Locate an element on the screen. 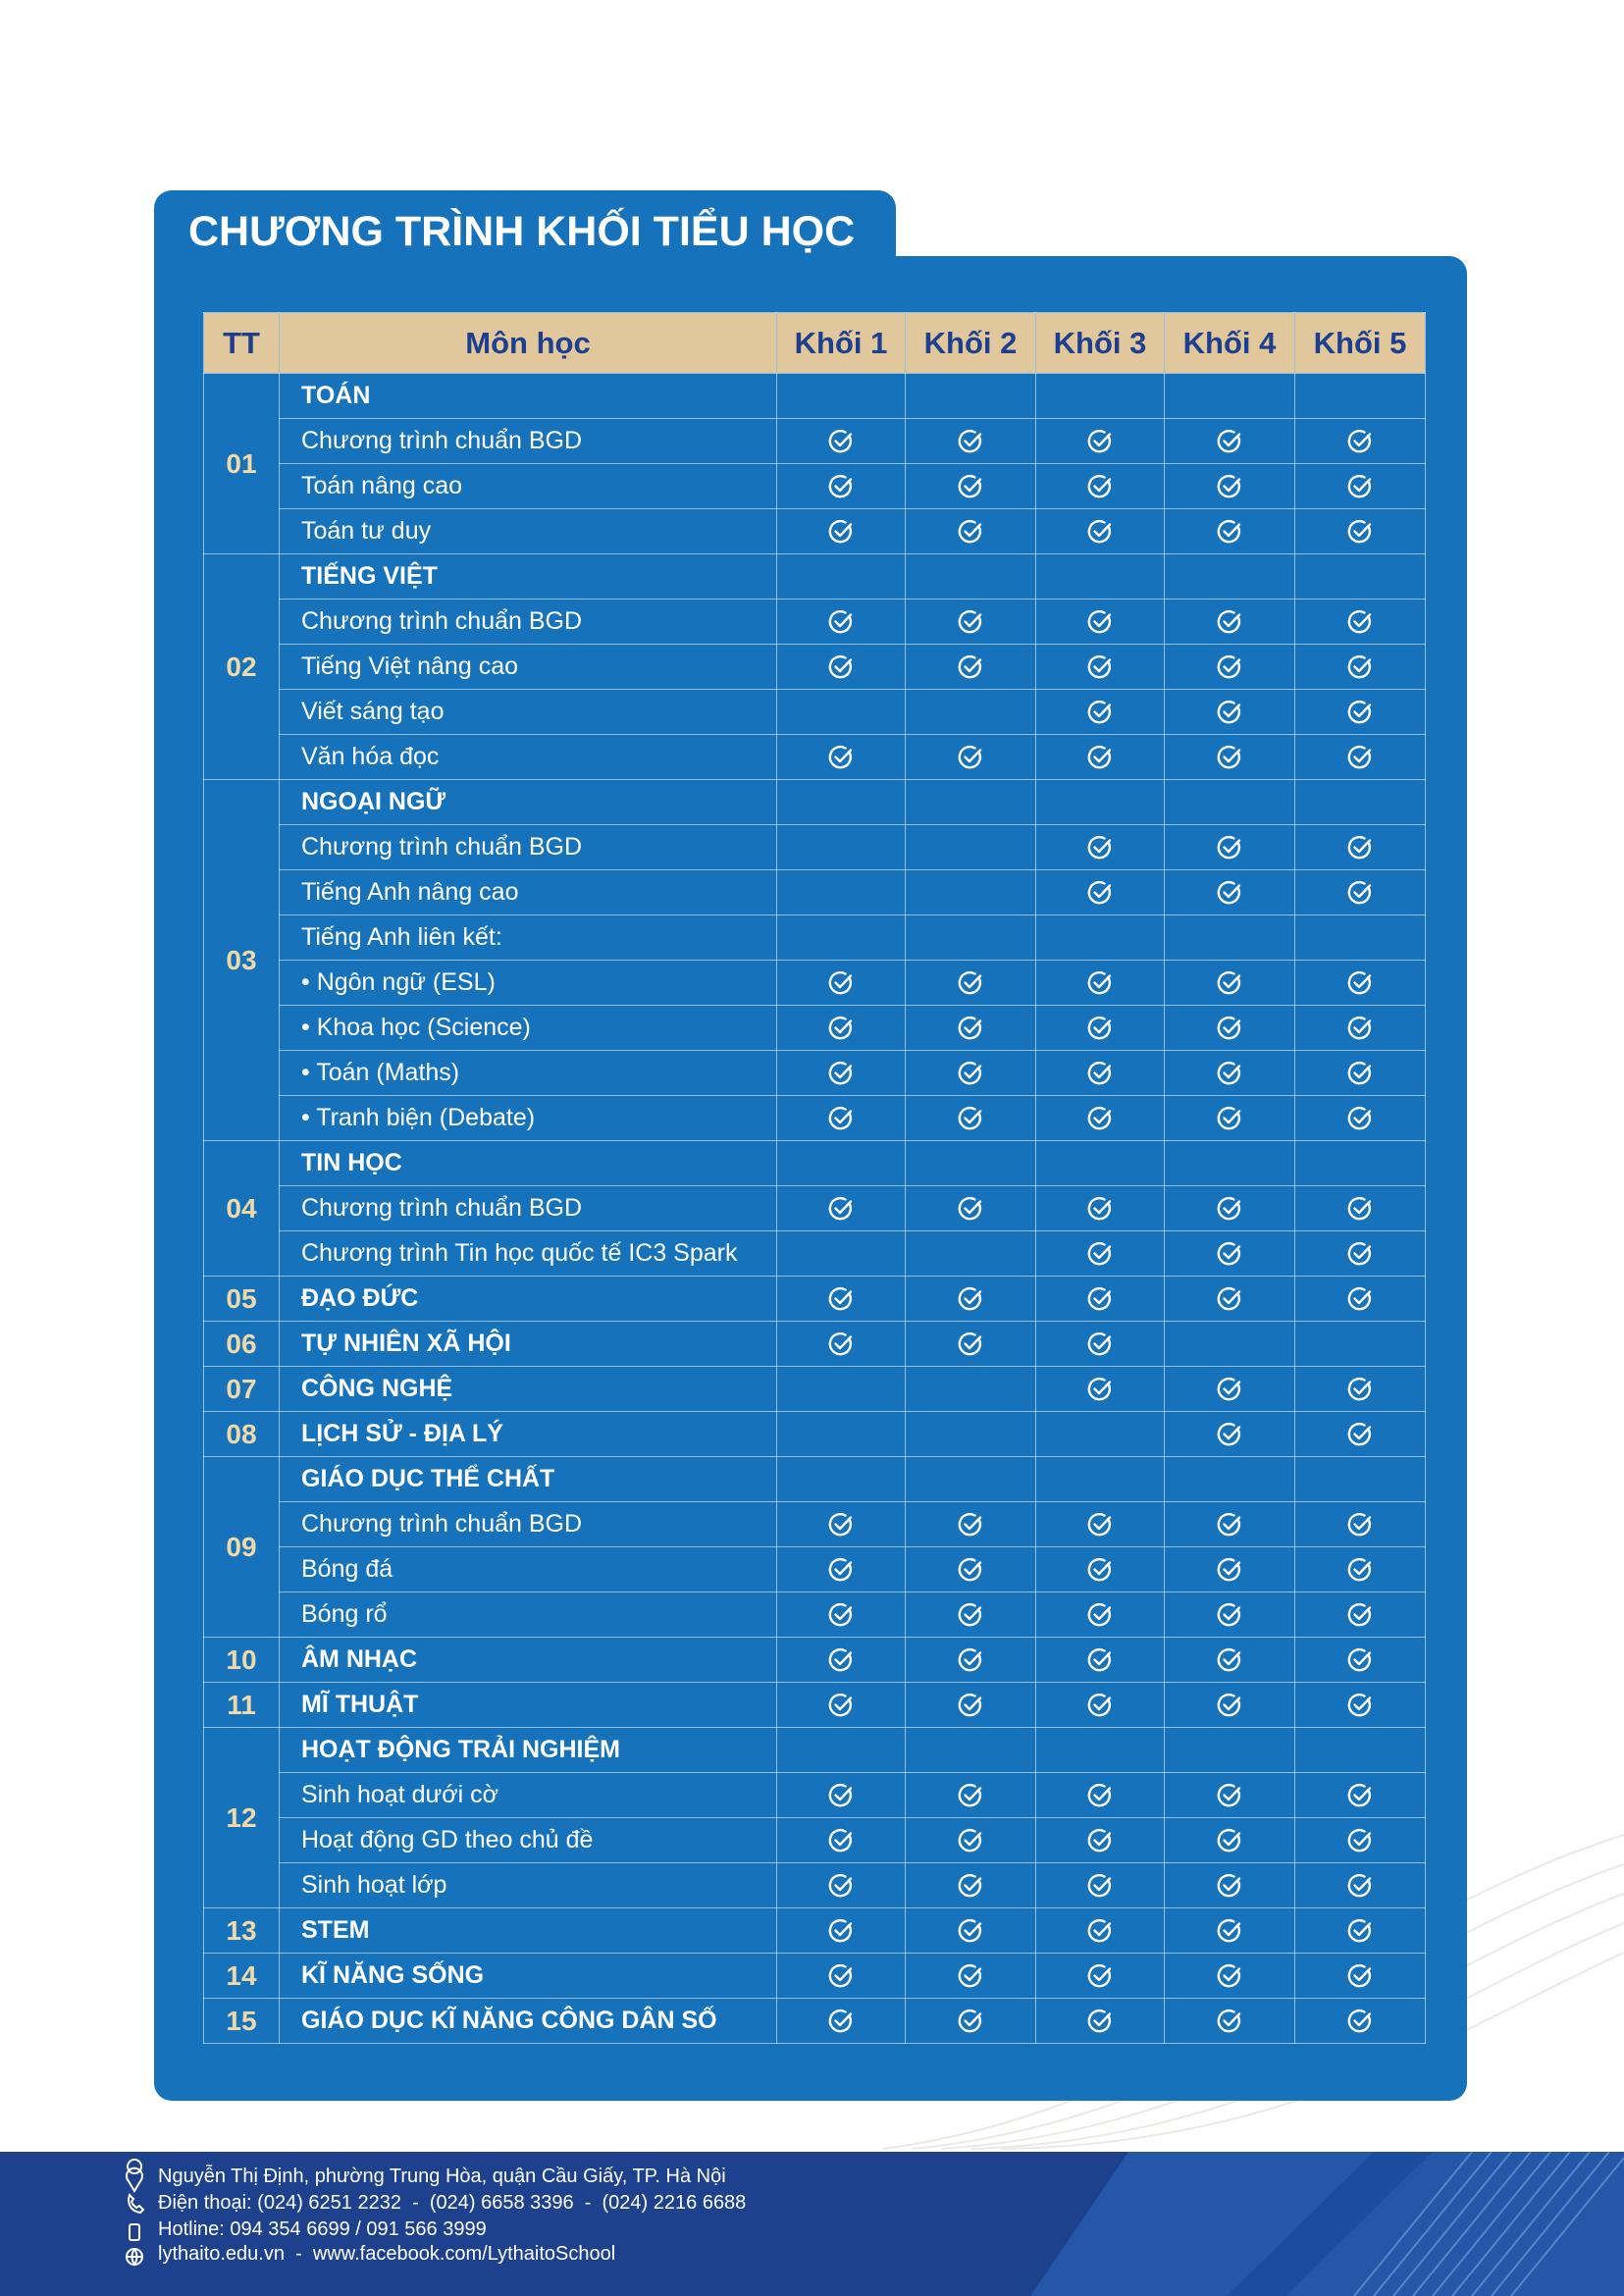 The image size is (1624, 2296). table-row: 12 HOẠT ĐỘNG TRẢI NGHIỆM is located at coordinates (814, 1817).